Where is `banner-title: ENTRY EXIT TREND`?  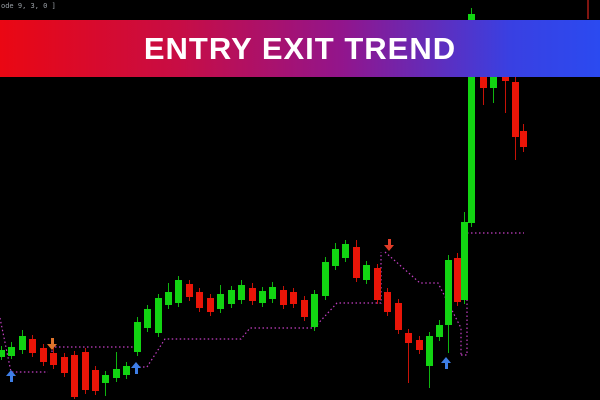 banner-title: ENTRY EXIT TREND is located at coordinates (300, 48).